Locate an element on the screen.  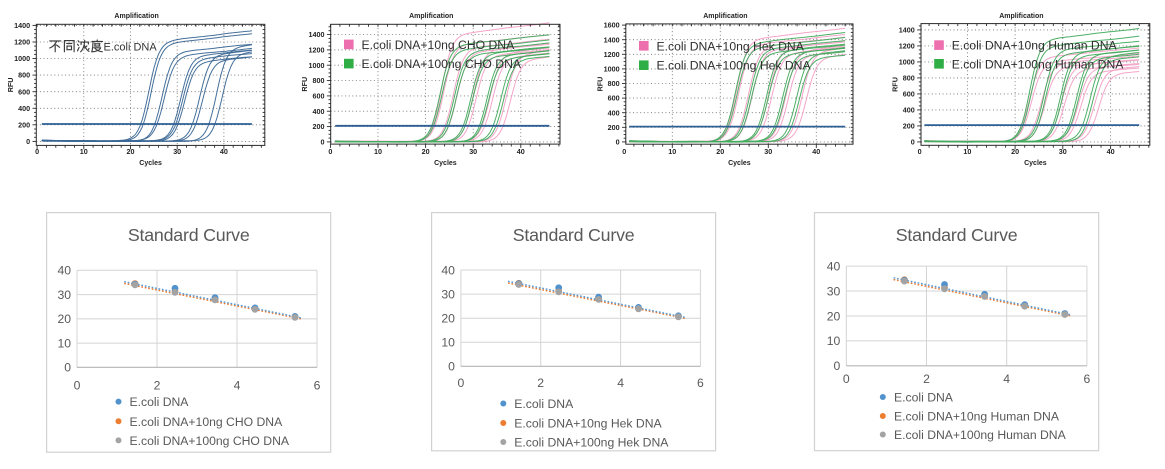
svg-text: E.coli DNA+10ng CHO DNA is located at coordinates (439, 45).